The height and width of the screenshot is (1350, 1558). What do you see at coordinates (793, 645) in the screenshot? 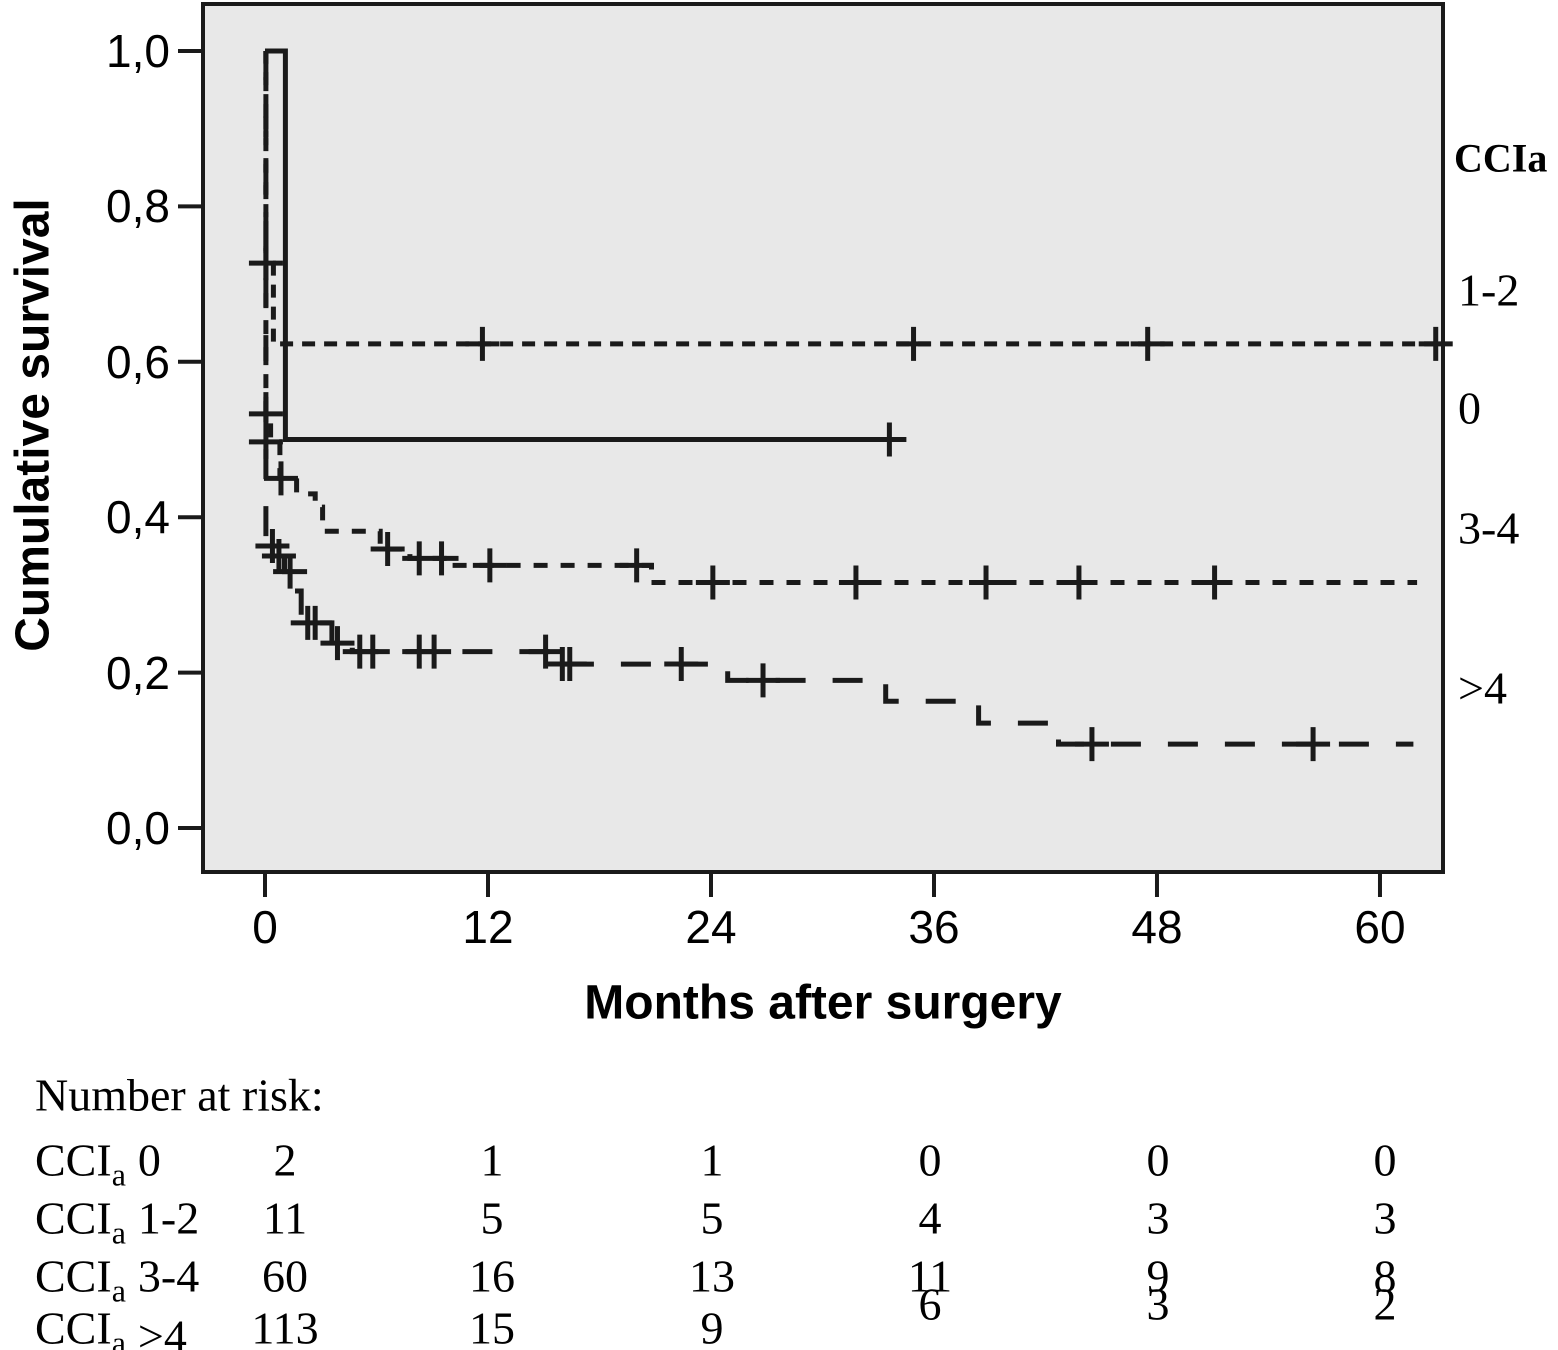
I see `censor-marks->4` at bounding box center [793, 645].